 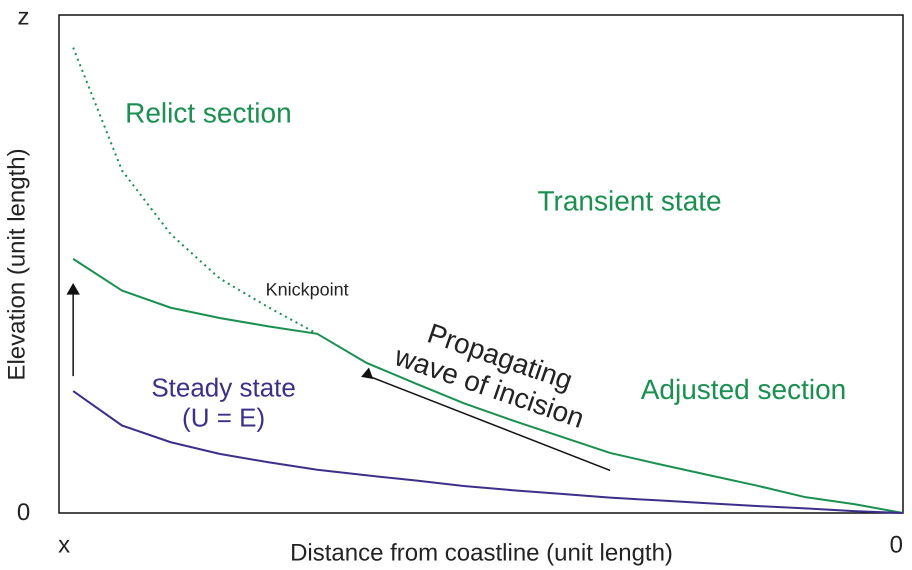 I want to click on text: x, so click(x=64, y=544).